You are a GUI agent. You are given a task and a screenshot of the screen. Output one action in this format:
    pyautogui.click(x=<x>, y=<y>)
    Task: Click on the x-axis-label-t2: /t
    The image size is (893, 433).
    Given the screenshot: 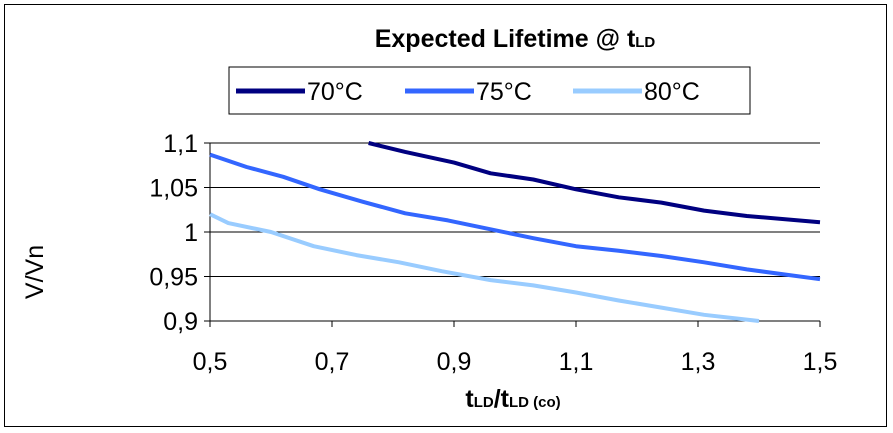 What is the action you would take?
    pyautogui.click(x=502, y=399)
    